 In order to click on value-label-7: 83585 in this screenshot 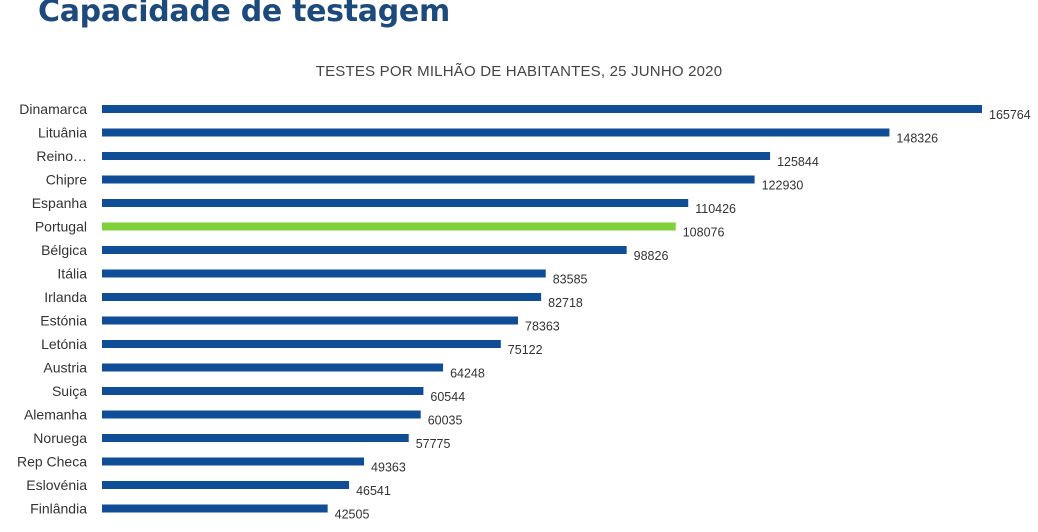, I will do `click(570, 280)`.